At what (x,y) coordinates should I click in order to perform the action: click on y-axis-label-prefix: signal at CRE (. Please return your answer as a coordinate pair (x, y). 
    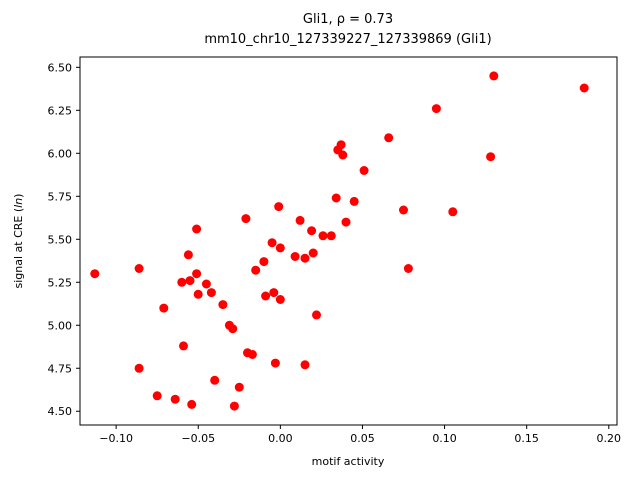
    Looking at the image, I should click on (18, 248).